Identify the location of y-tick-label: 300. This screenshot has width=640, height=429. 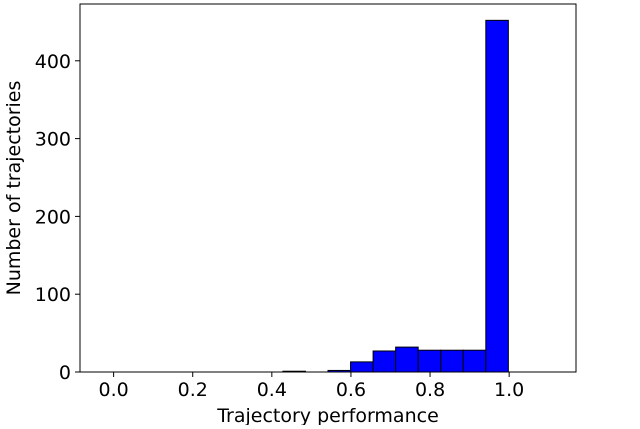
(53, 140).